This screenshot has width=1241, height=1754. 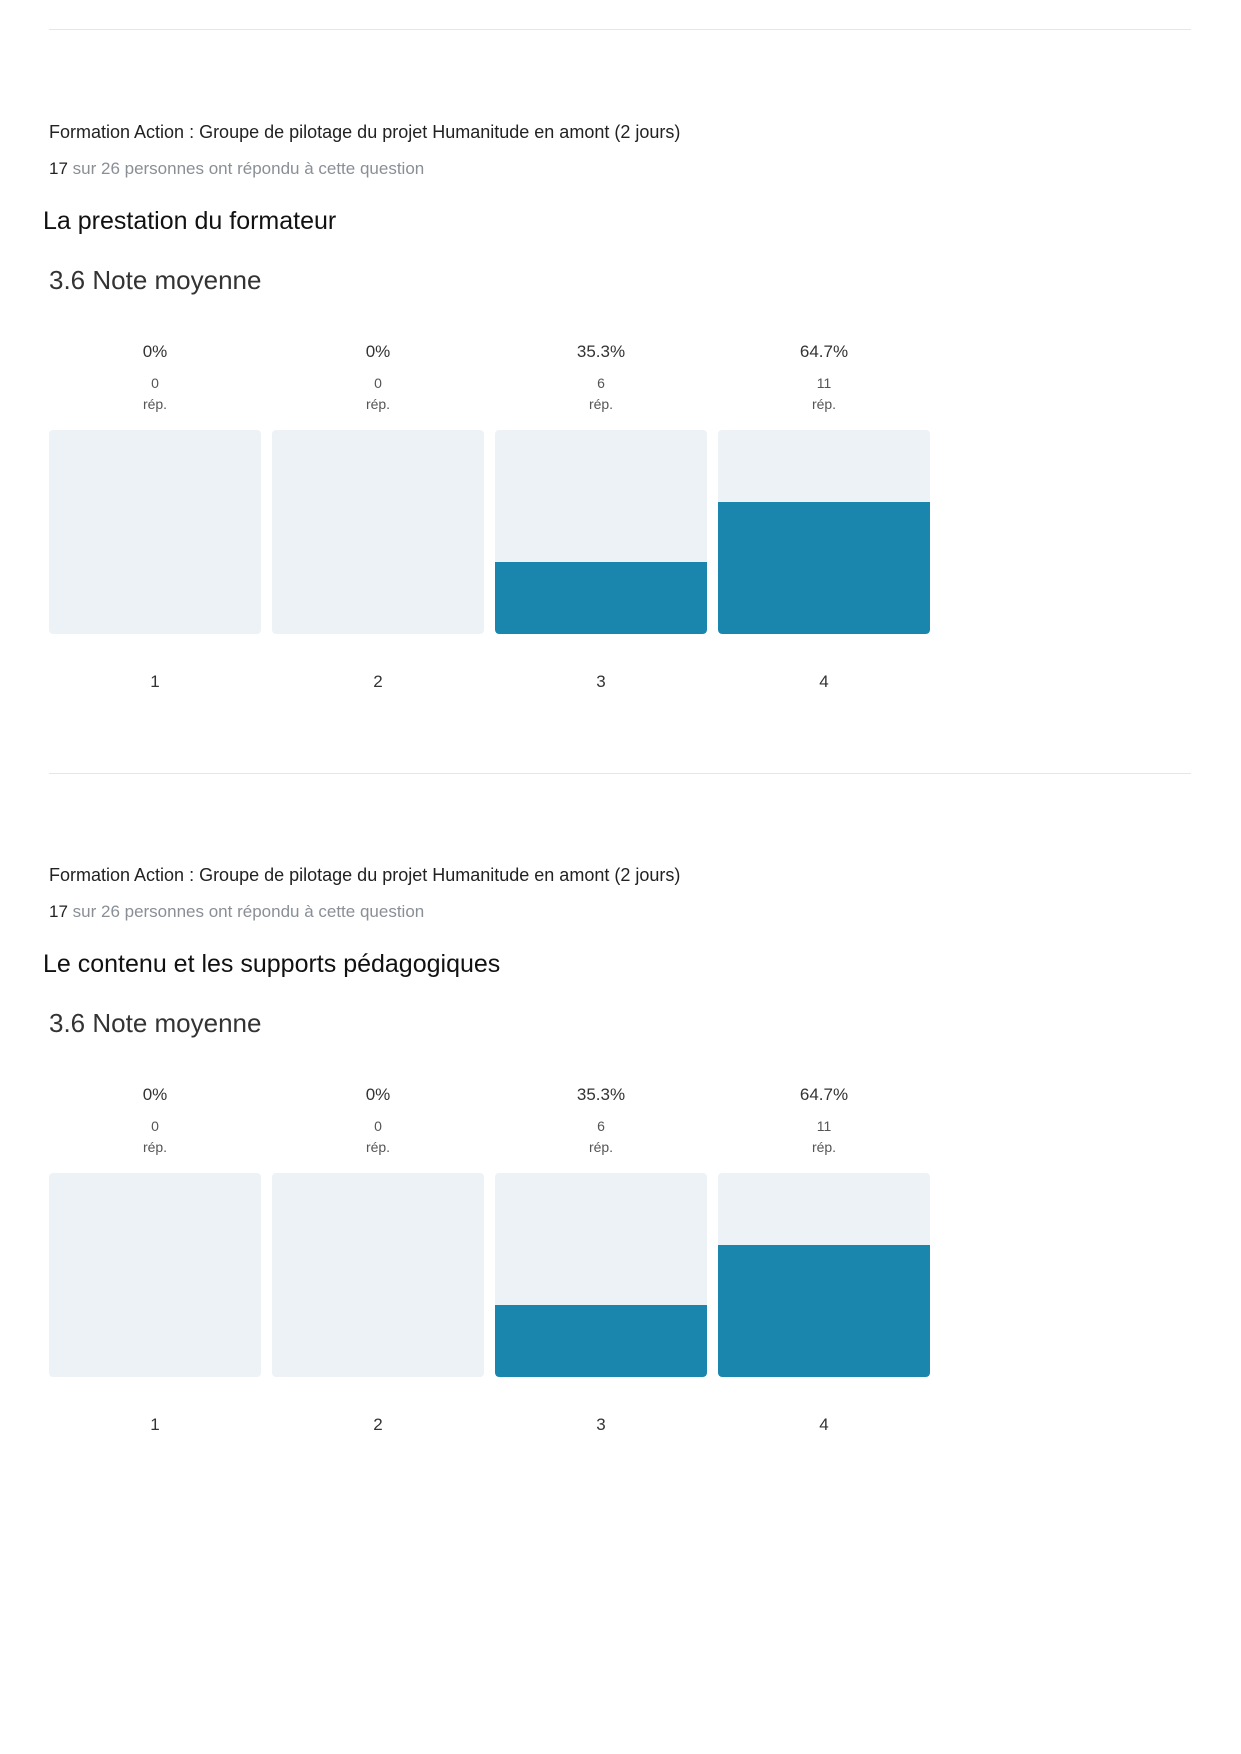 I want to click on middle-divider, so click(x=620, y=773).